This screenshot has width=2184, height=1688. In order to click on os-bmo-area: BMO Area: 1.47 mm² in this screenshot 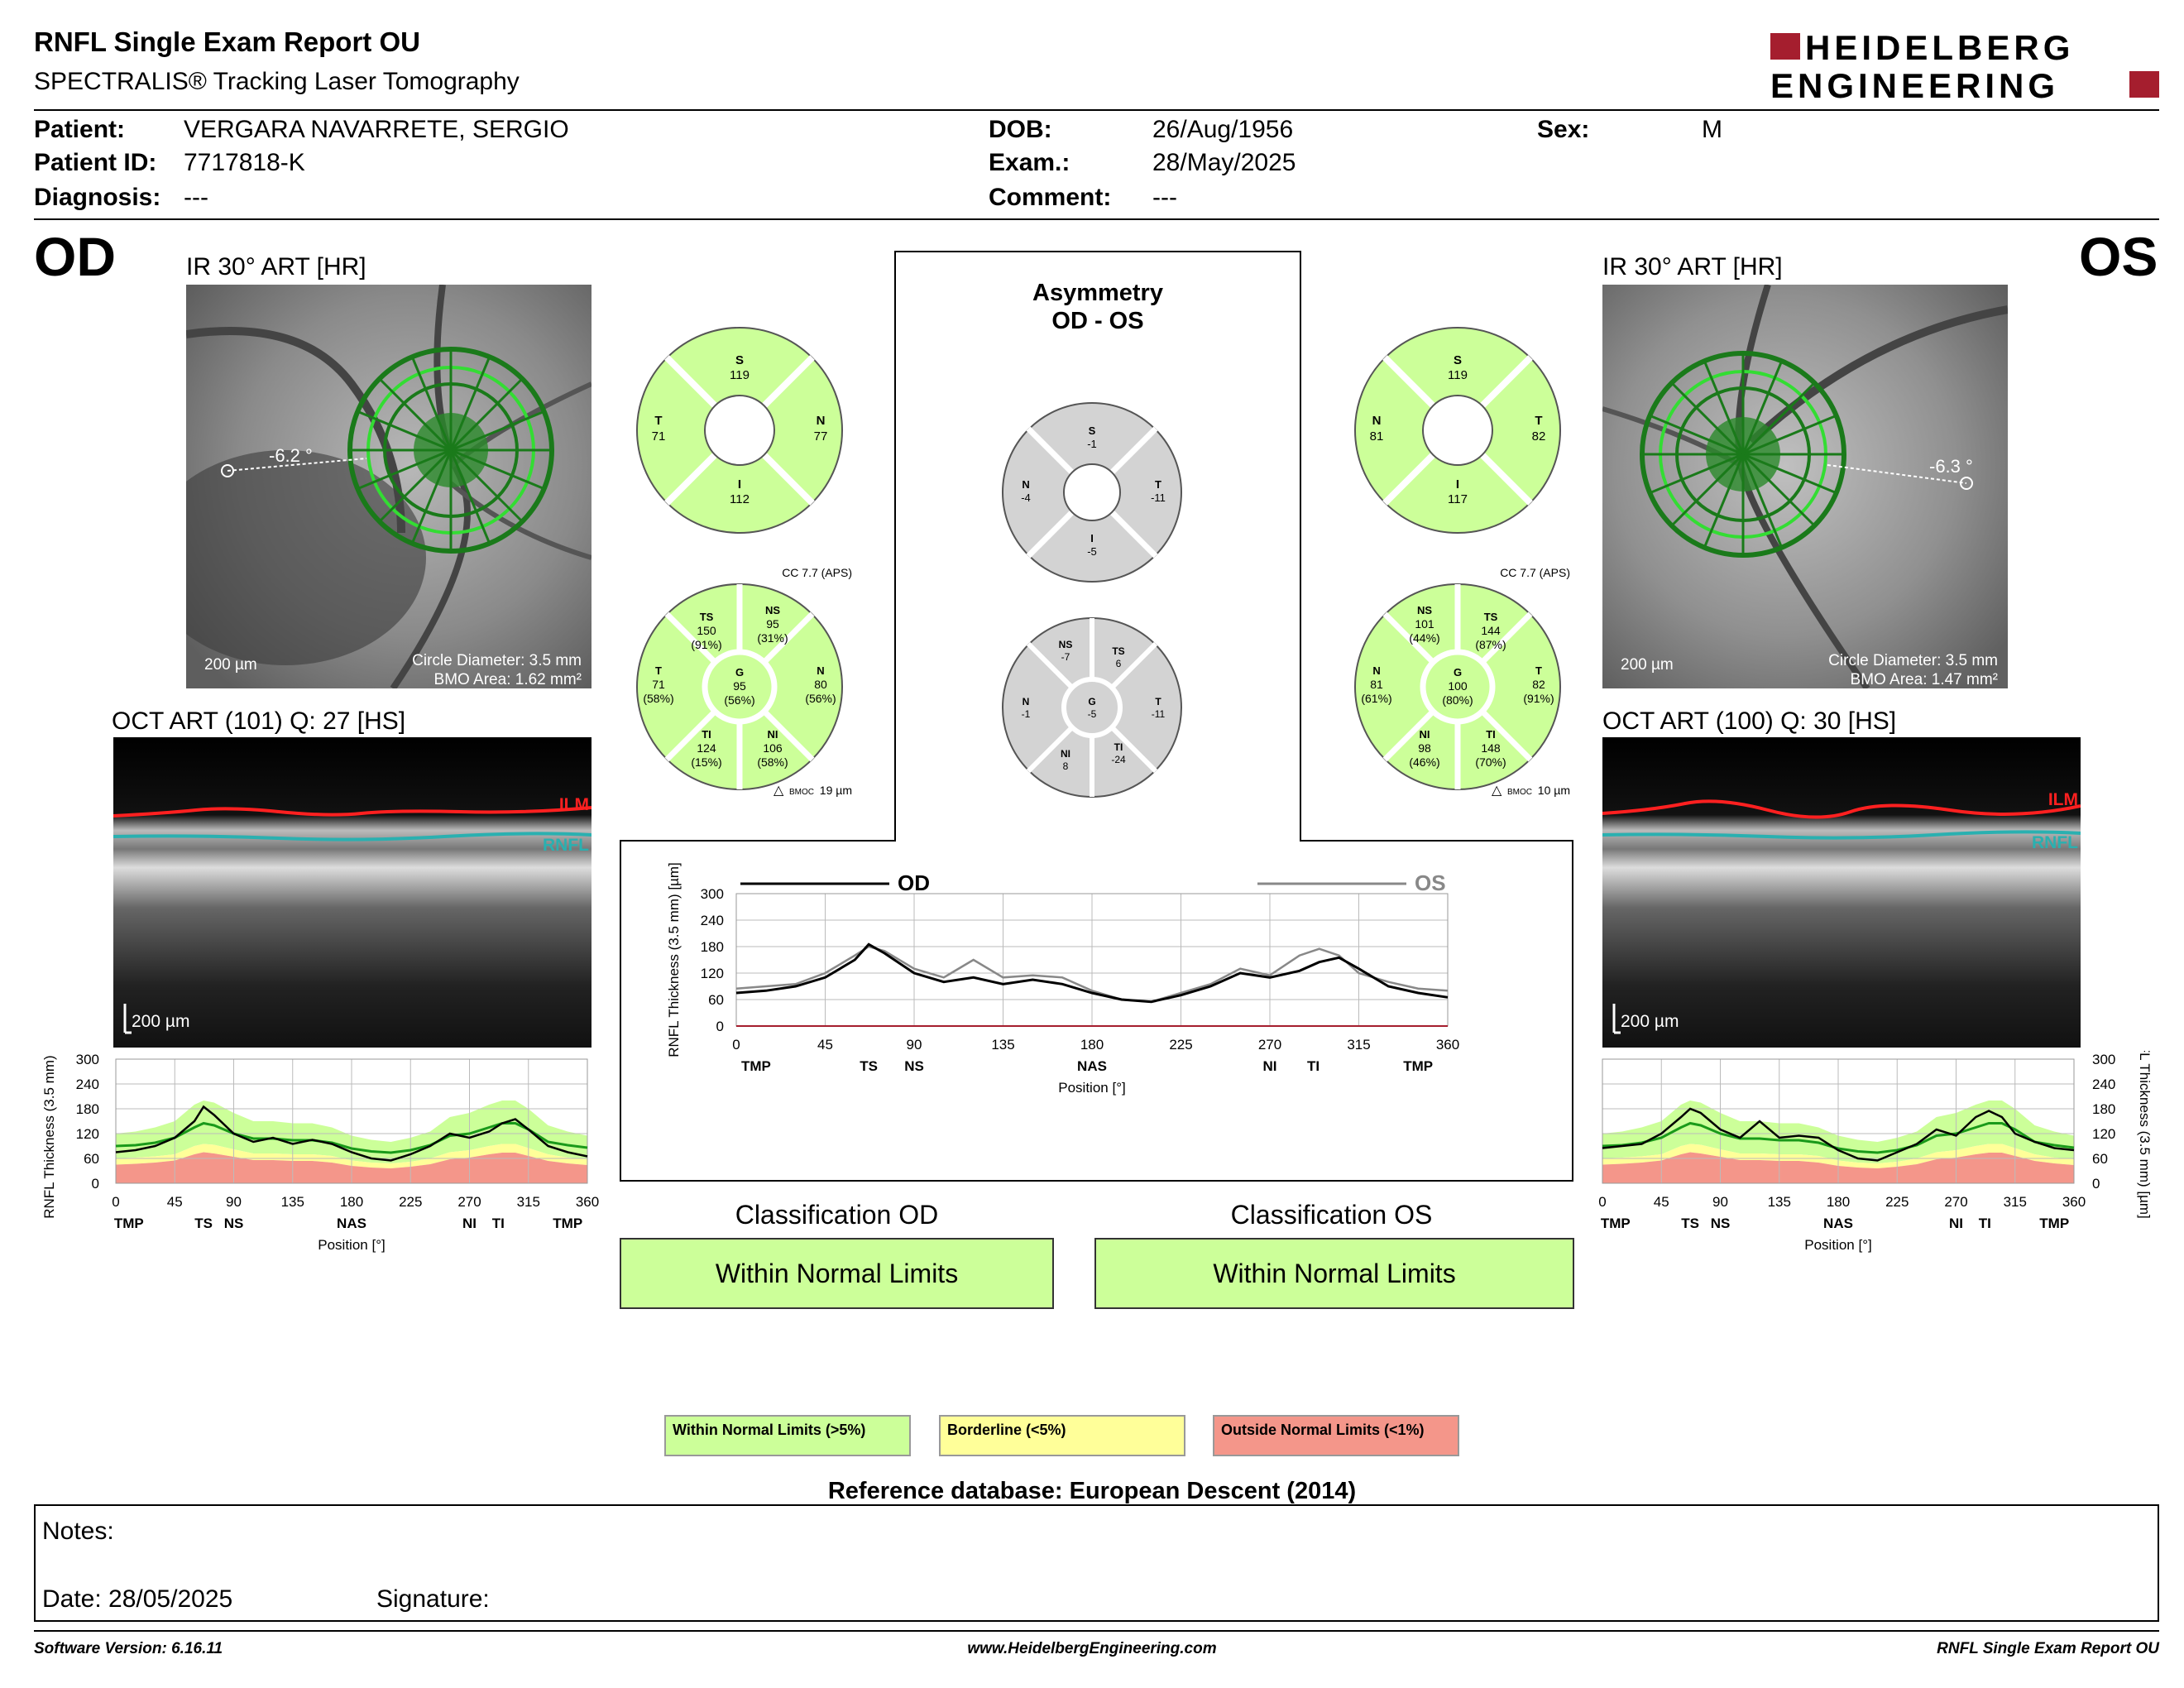, I will do `click(1924, 679)`.